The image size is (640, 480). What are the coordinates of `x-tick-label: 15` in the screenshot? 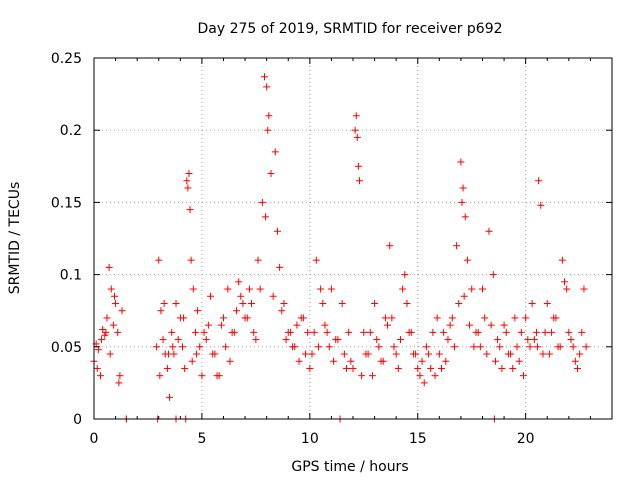 It's located at (418, 439).